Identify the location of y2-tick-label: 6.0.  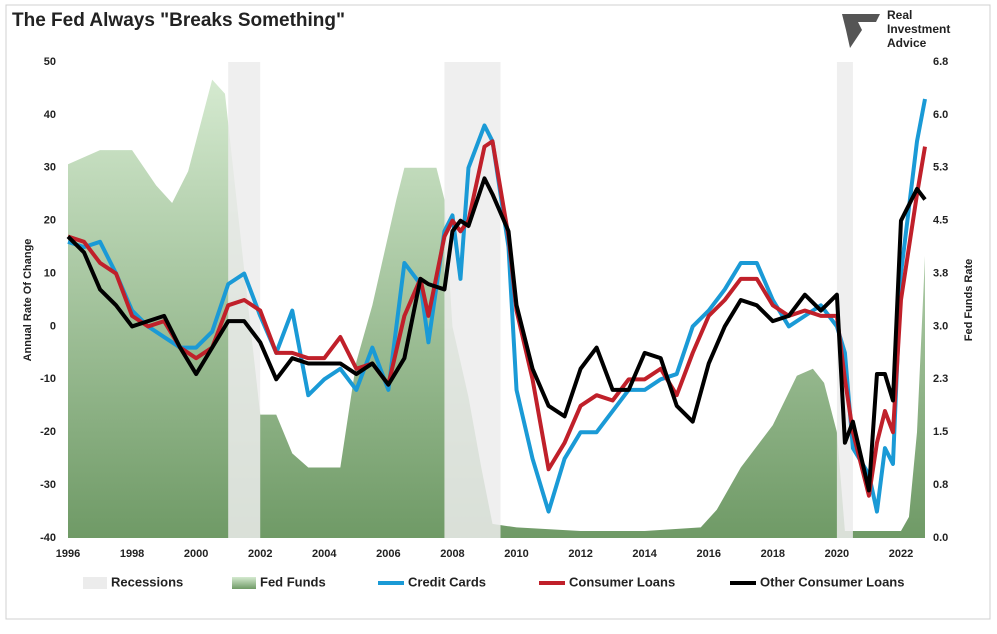
(940, 115).